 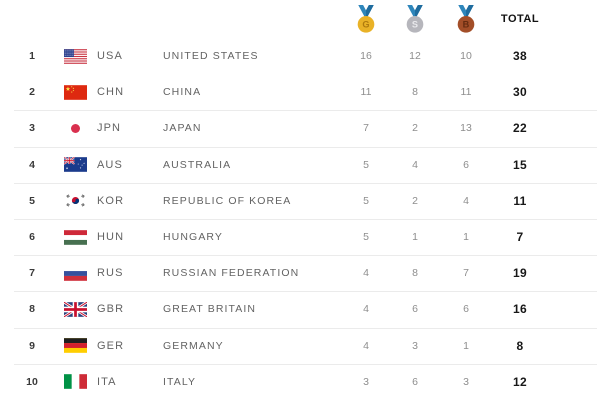 I want to click on total-column-header: TOTAL, so click(x=520, y=19).